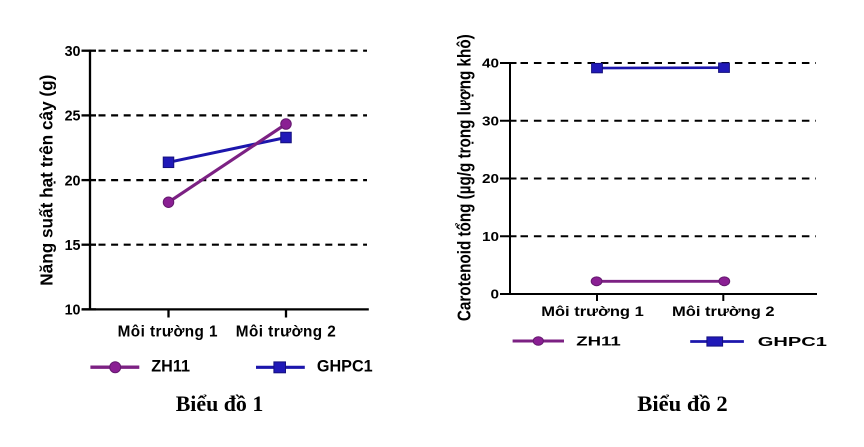  I want to click on svg-text:Carotenoid tổng (µg/g trọng lư: Carotenoid tổng (µg/g trọng lượng khô), so click(464, 177).